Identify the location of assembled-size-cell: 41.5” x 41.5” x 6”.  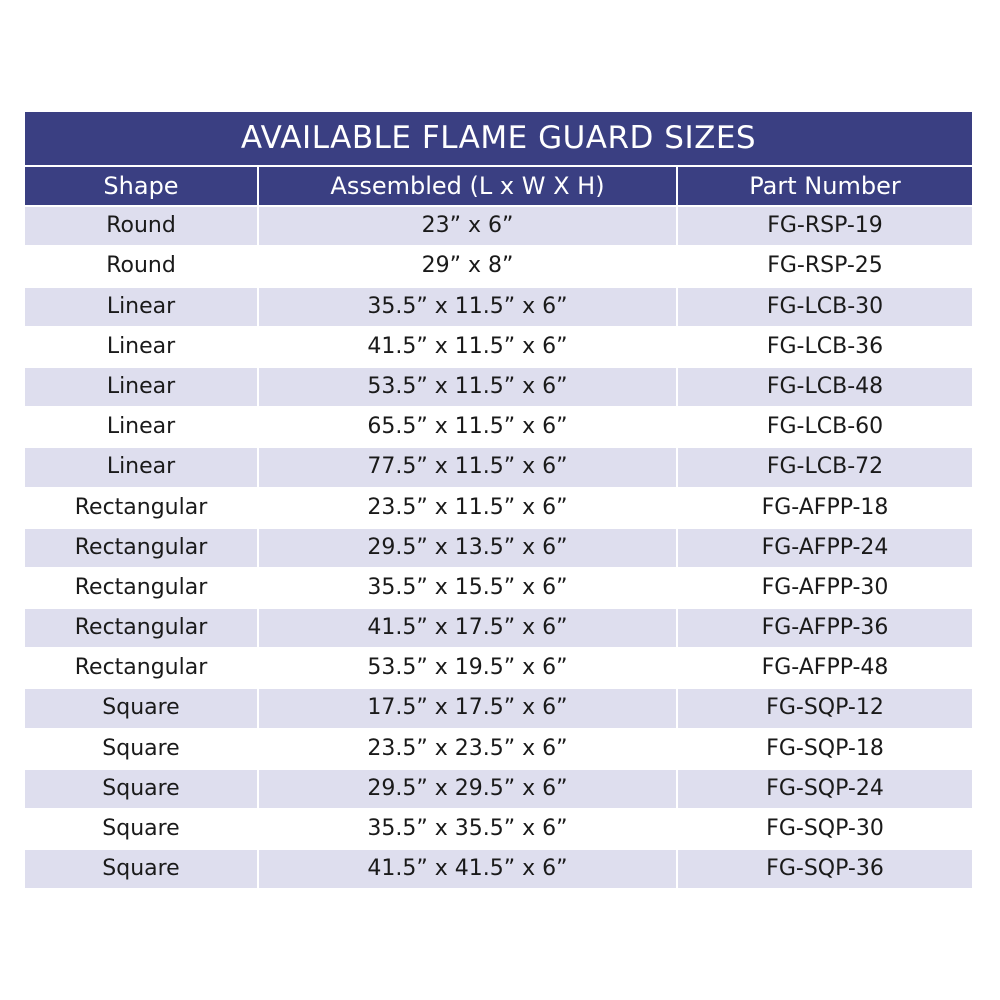
(467, 869).